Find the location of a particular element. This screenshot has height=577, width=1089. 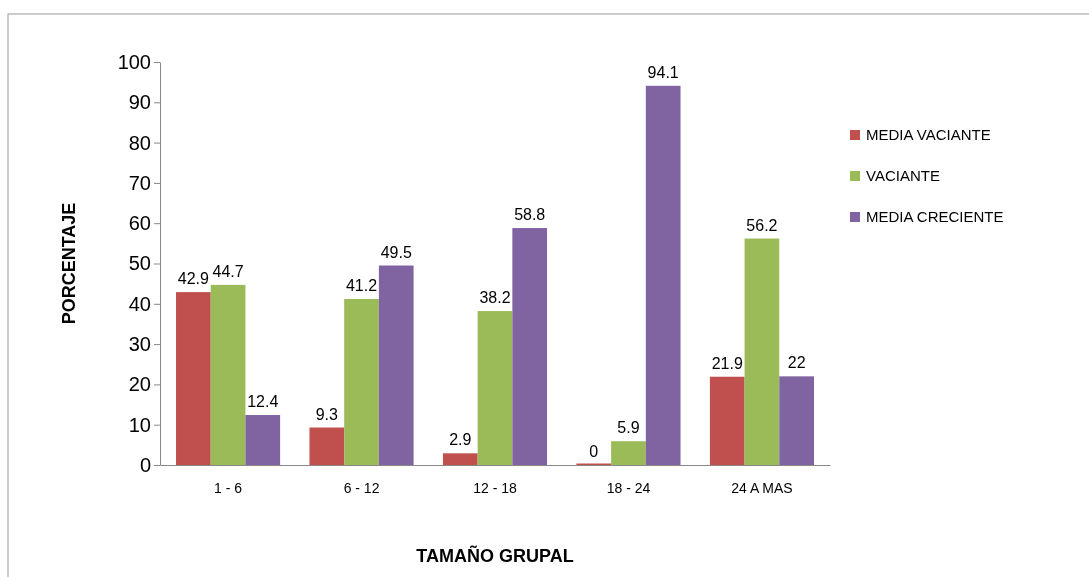

data-label: 2.9 is located at coordinates (460, 440).